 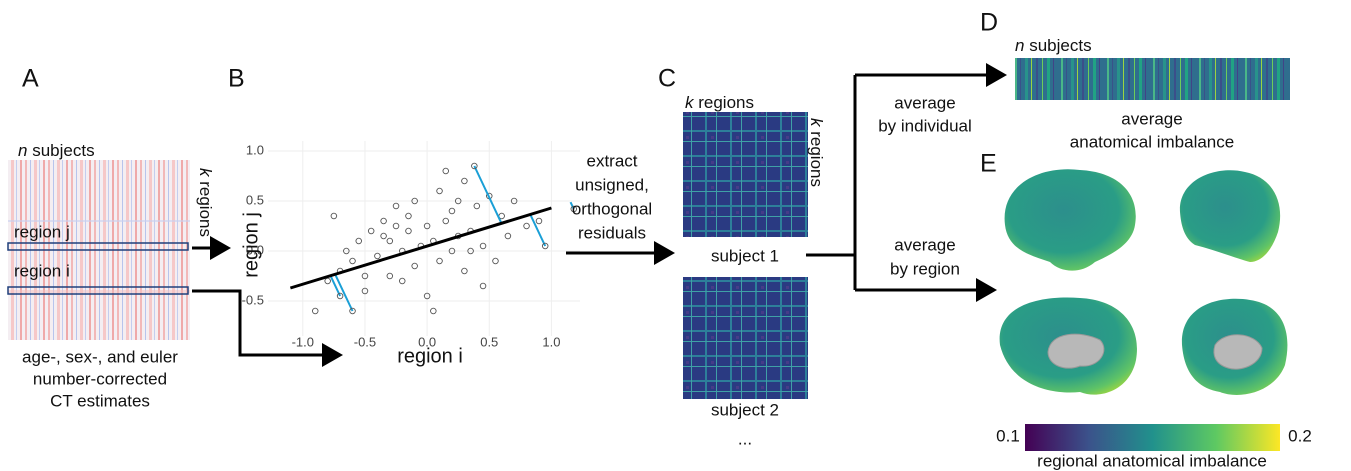 I want to click on label: by region, so click(x=925, y=268).